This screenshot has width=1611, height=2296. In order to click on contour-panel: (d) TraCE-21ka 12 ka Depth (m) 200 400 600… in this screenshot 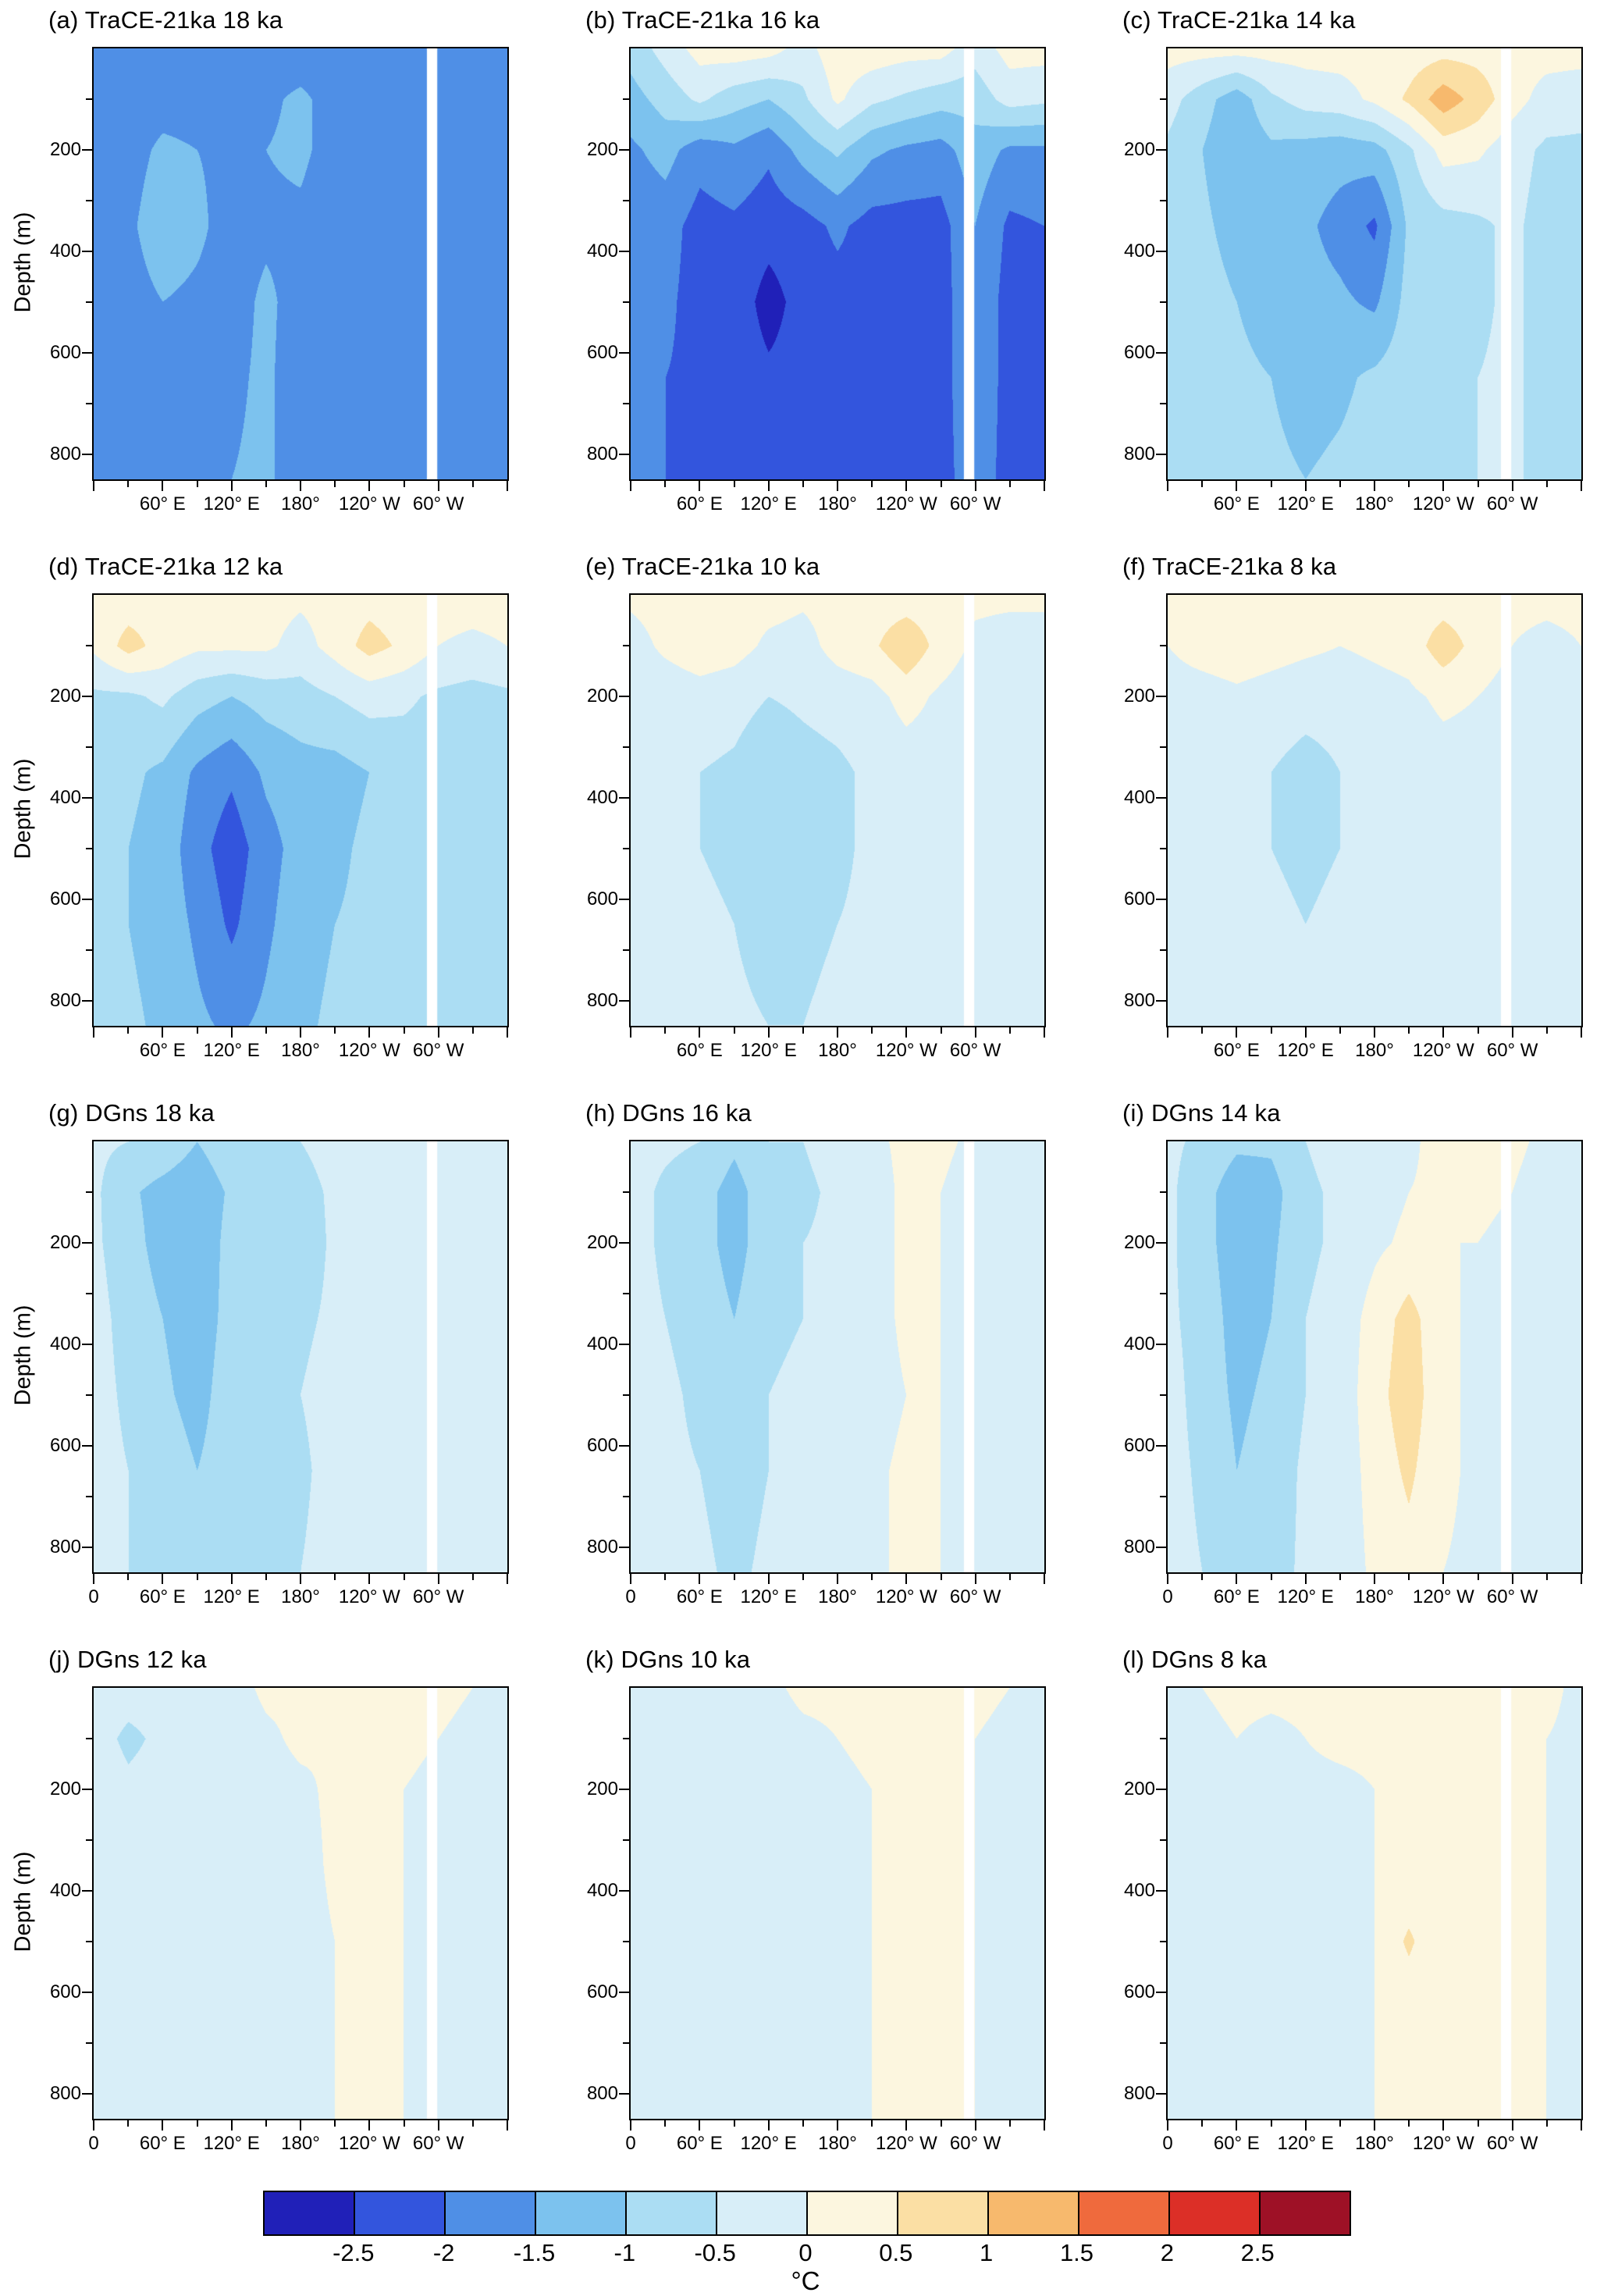, I will do `click(268, 820)`.